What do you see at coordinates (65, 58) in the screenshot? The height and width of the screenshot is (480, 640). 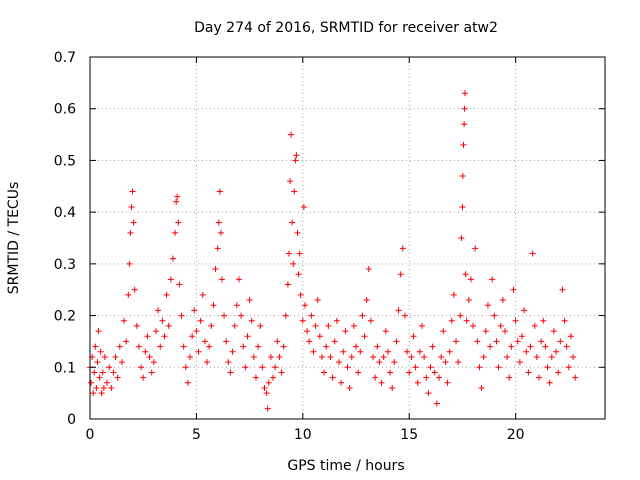 I see `y-tick-label: 0.7` at bounding box center [65, 58].